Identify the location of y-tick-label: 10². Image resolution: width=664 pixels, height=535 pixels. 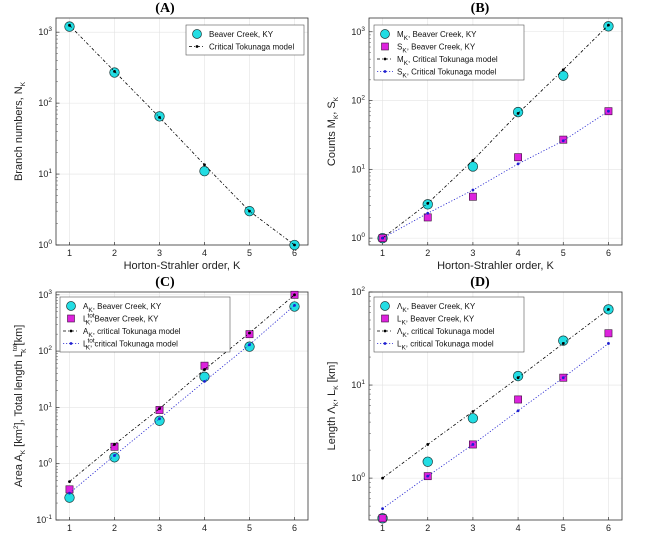
(358, 291).